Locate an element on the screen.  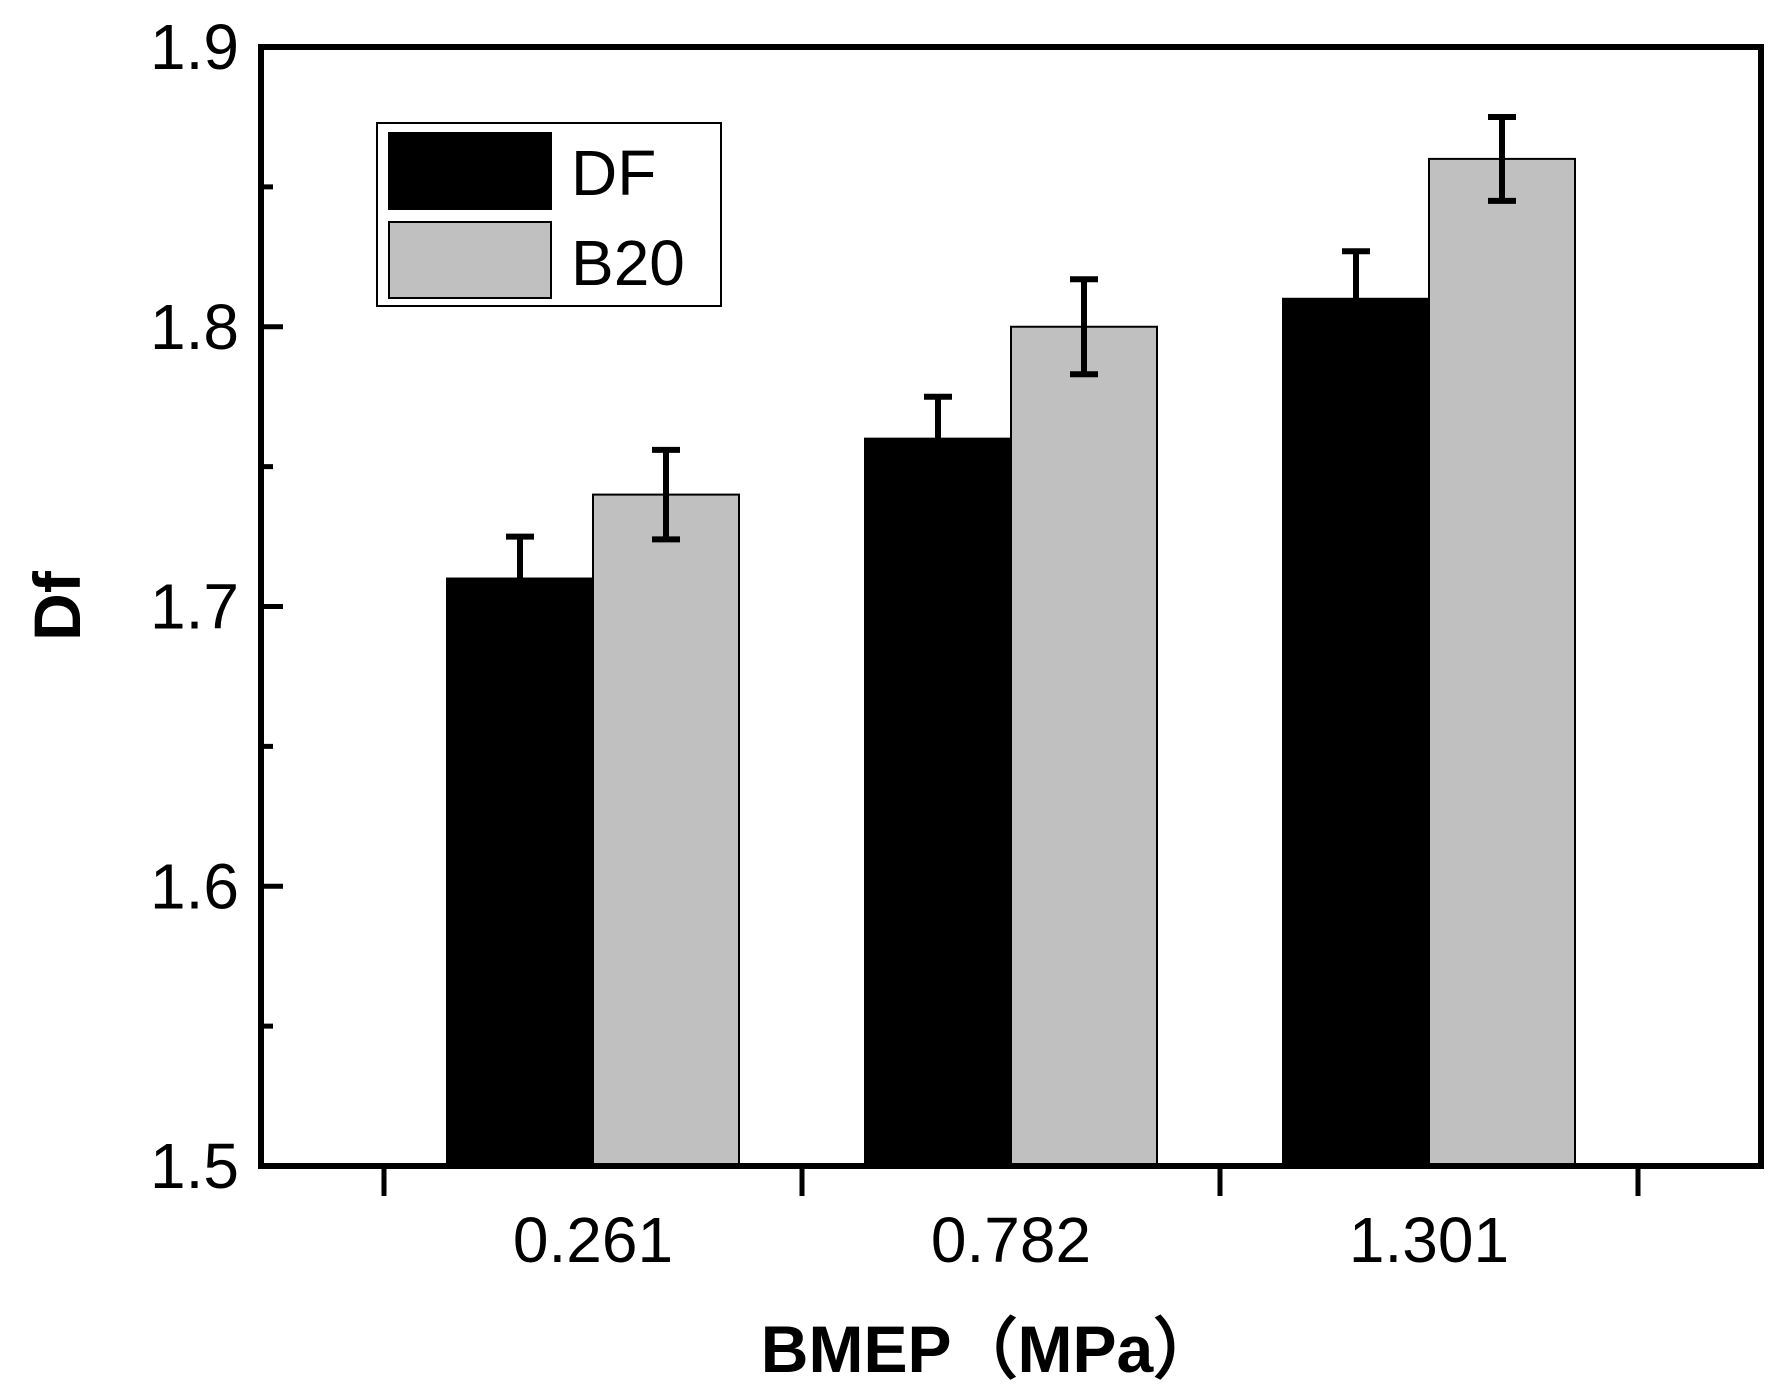
y-tick-label: 1.8 is located at coordinates (194, 327).